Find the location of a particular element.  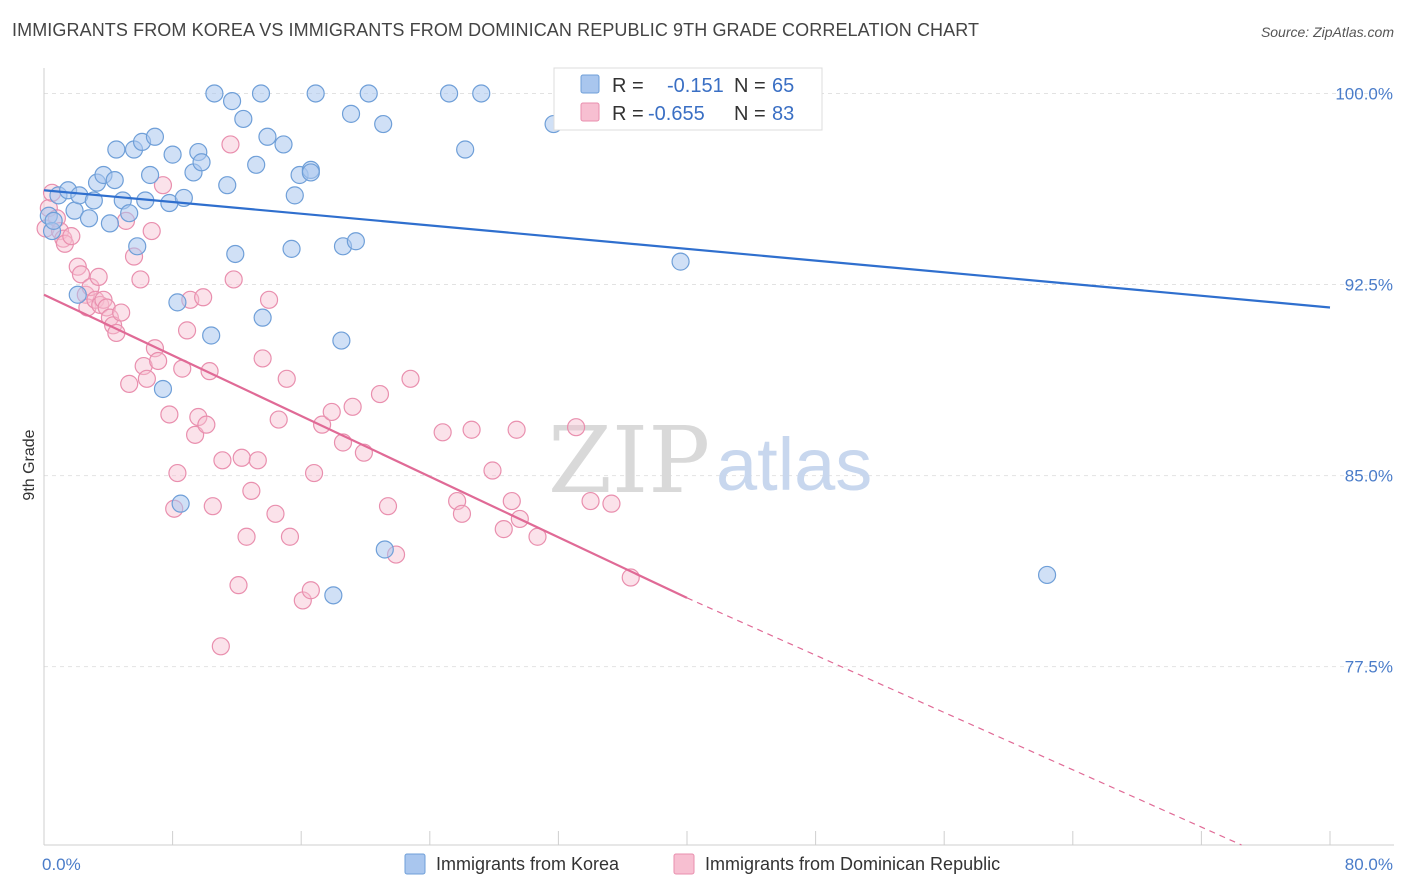

n-label-korea: N = is located at coordinates (750, 86).